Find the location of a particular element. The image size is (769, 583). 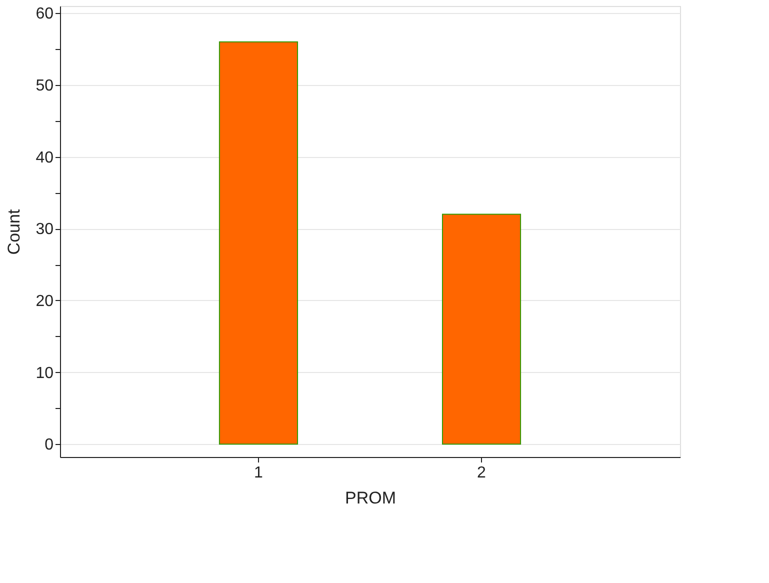

y-tick-label: 50 is located at coordinates (45, 85).